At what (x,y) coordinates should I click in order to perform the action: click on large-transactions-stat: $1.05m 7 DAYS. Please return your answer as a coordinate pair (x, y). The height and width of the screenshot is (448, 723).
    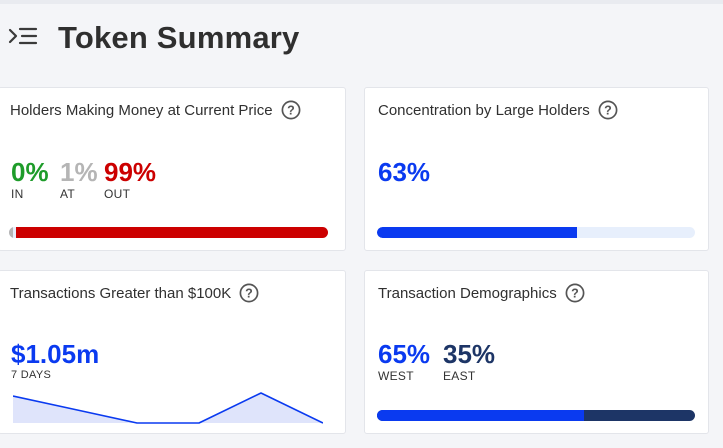
    Looking at the image, I should click on (55, 360).